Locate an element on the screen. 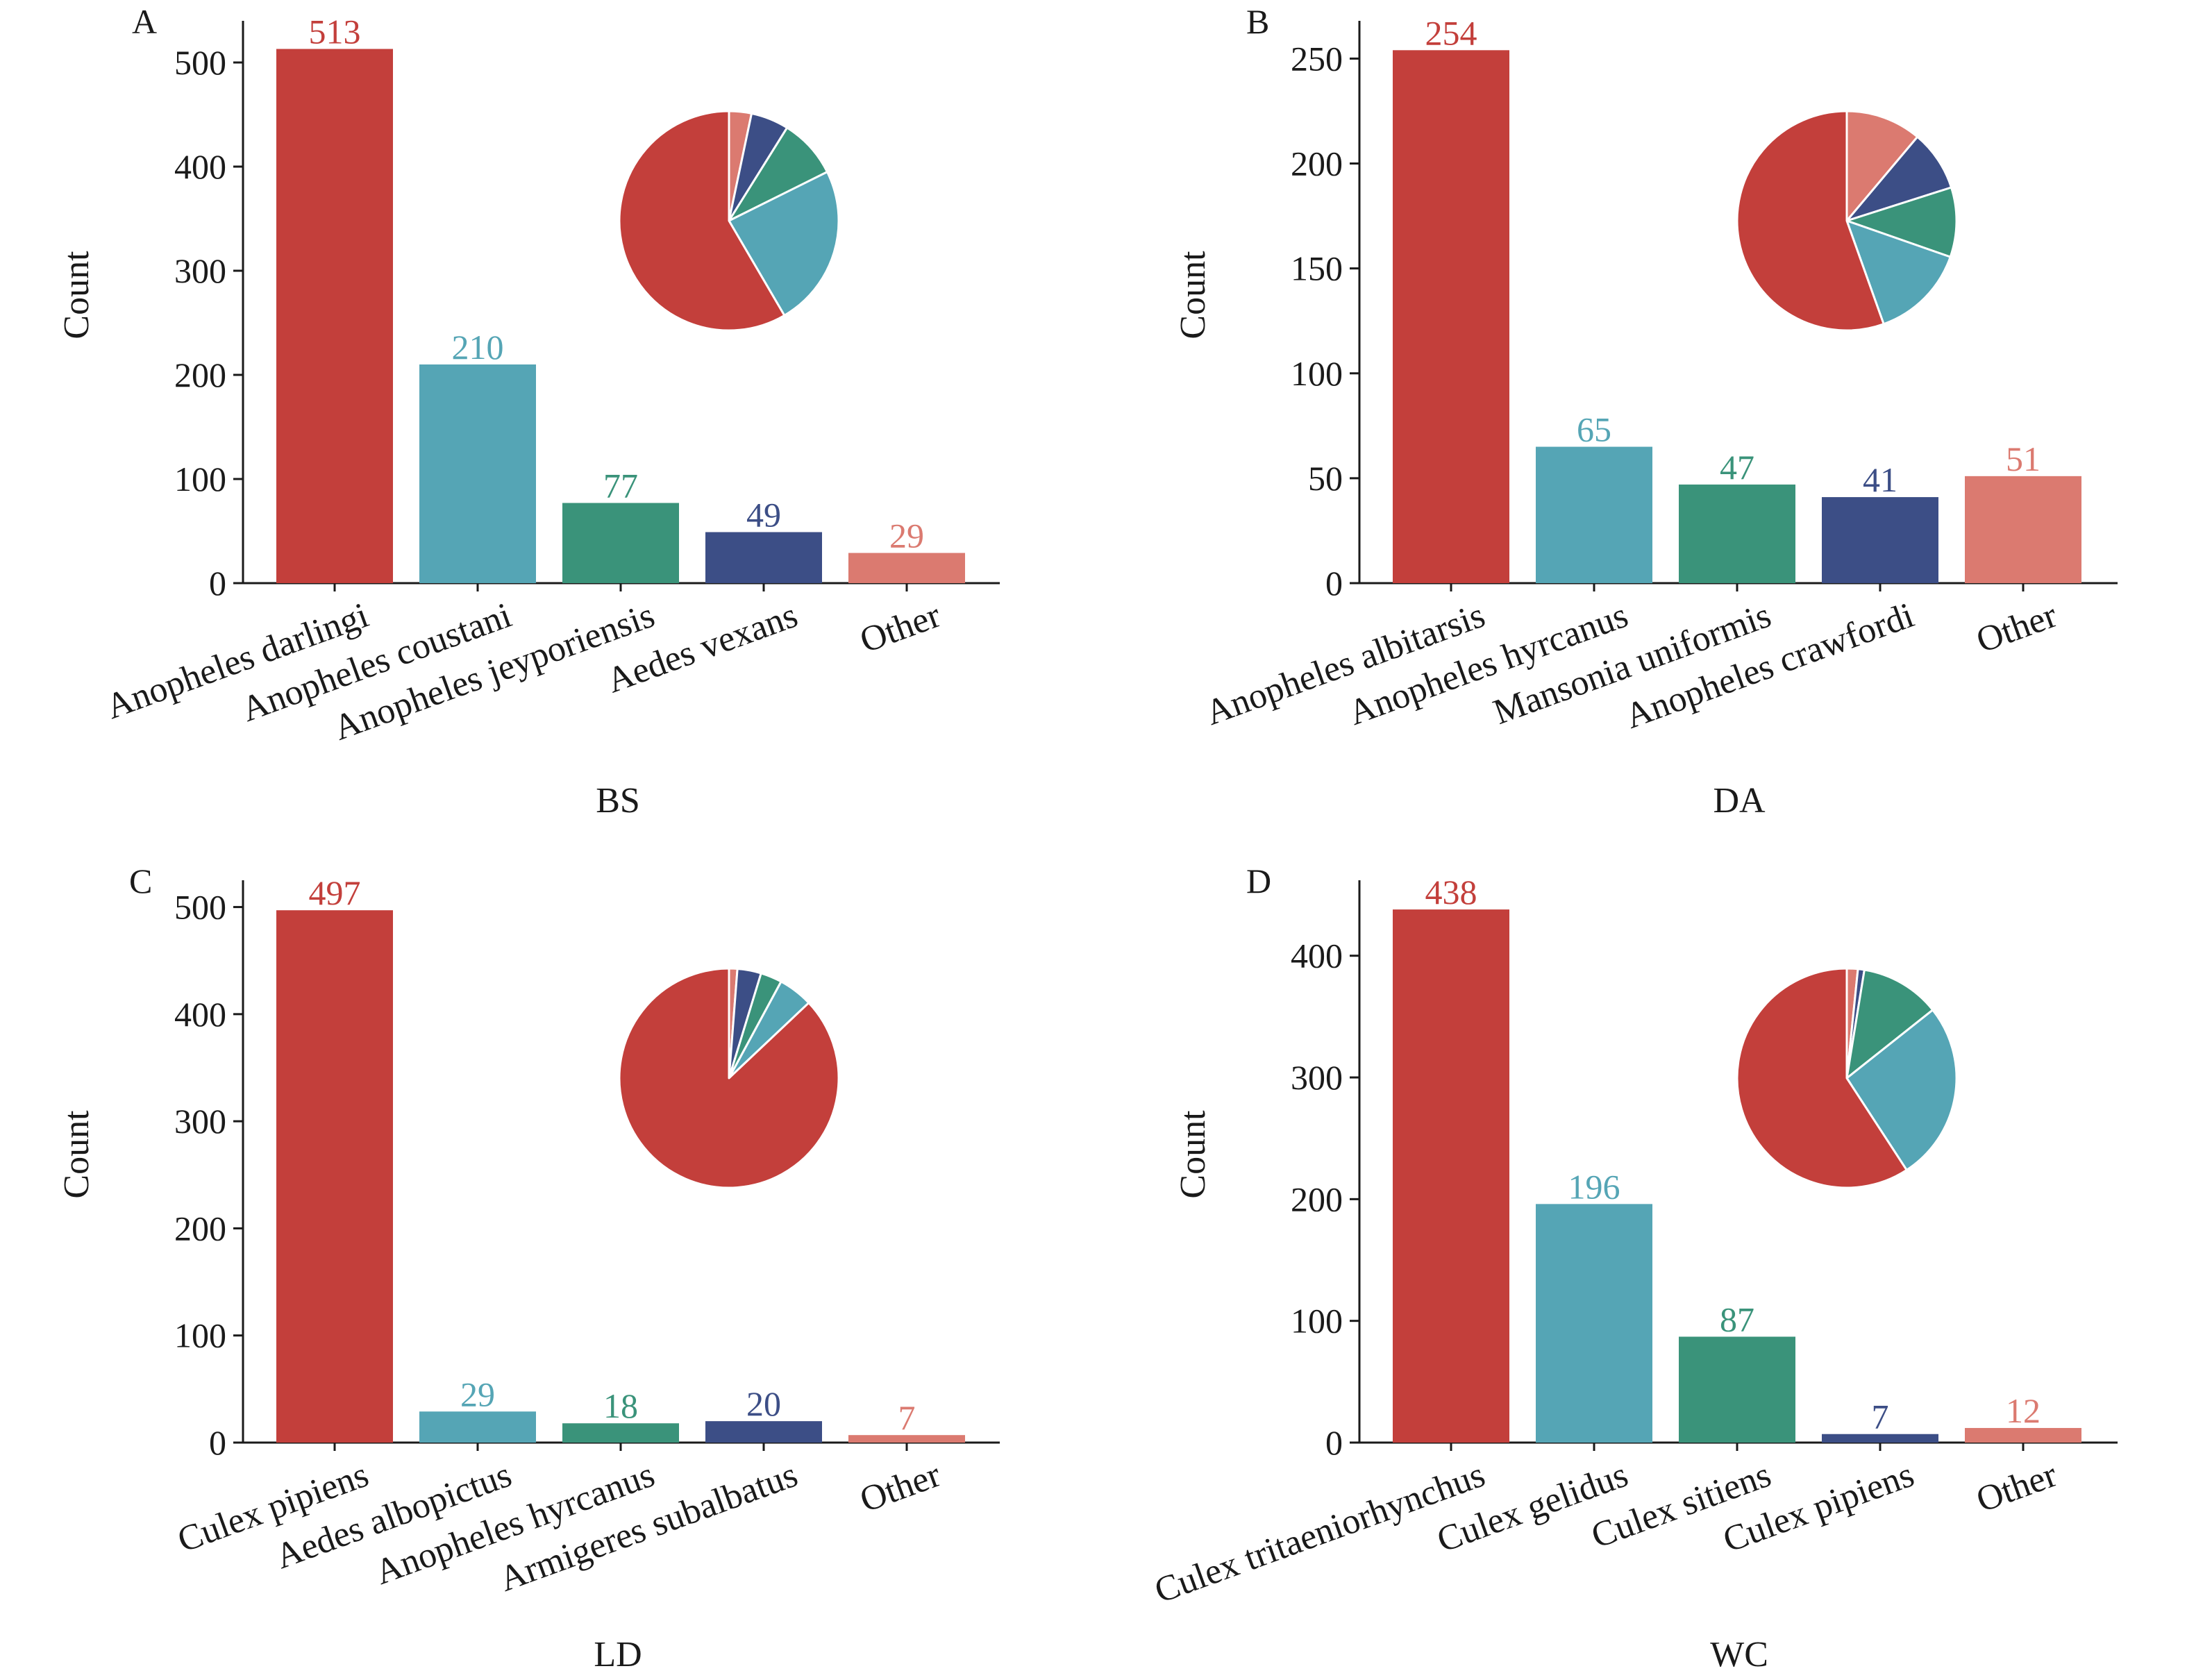 This screenshot has width=2187, height=1680. site-label: BS is located at coordinates (618, 801).